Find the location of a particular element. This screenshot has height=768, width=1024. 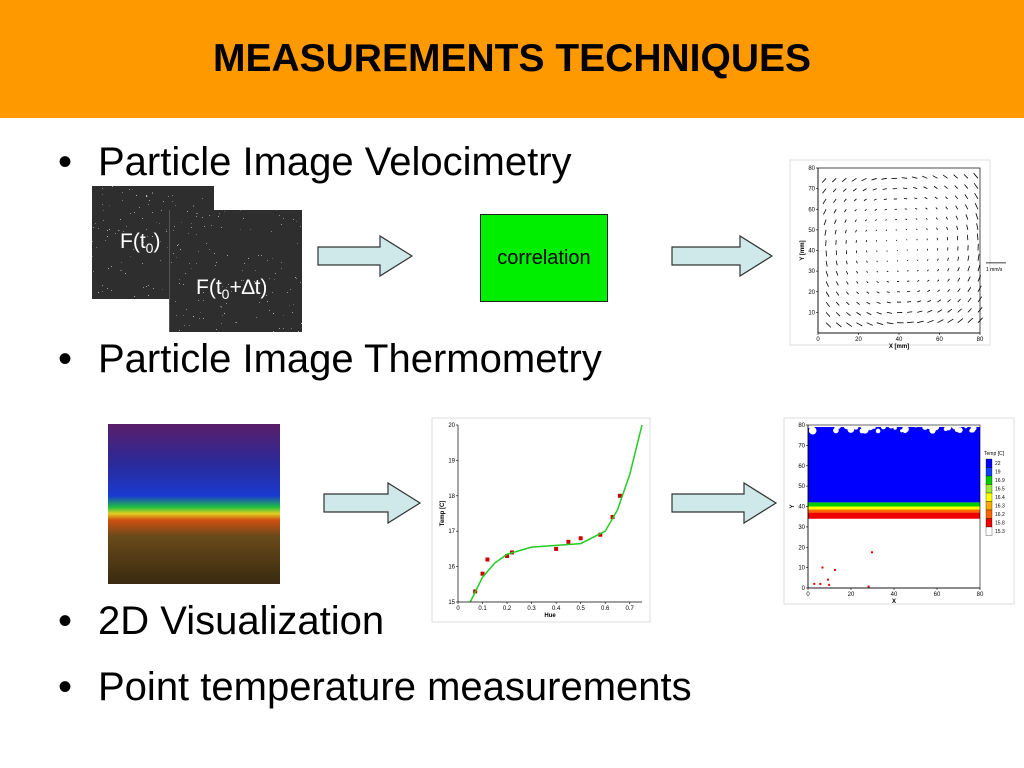

label-part: +∆t) is located at coordinates (248, 287).